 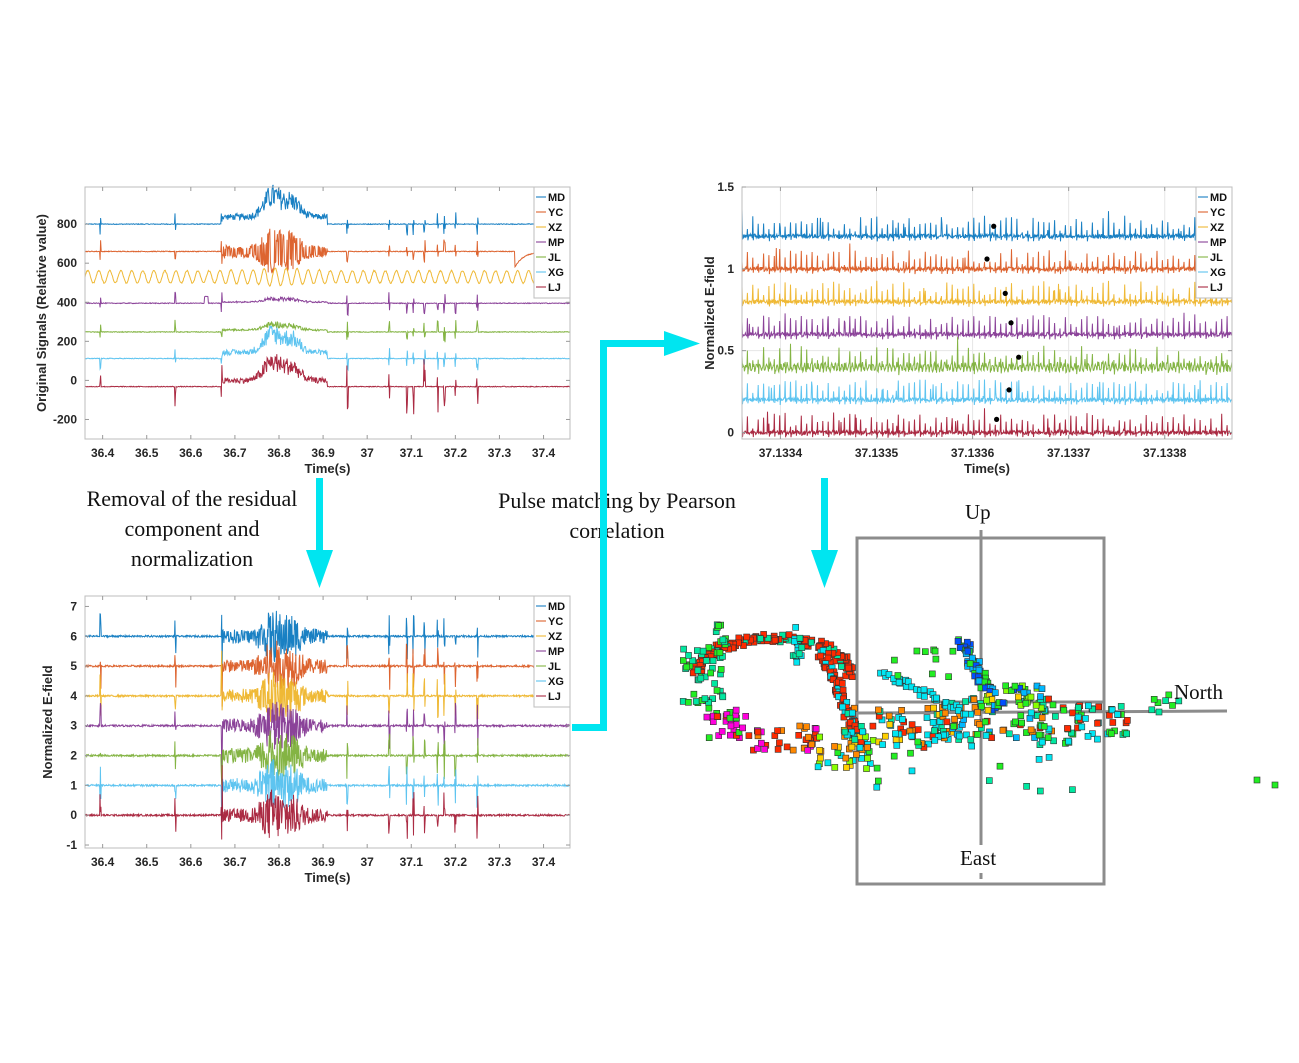 I want to click on x-tick-label: 36.5, so click(x=147, y=453).